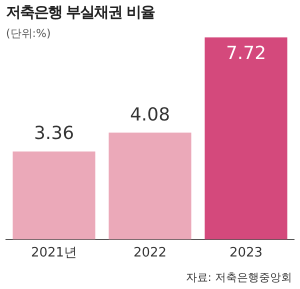 Image resolution: width=300 pixels, height=289 pixels. What do you see at coordinates (246, 53) in the screenshot?
I see `data-label: 7.72` at bounding box center [246, 53].